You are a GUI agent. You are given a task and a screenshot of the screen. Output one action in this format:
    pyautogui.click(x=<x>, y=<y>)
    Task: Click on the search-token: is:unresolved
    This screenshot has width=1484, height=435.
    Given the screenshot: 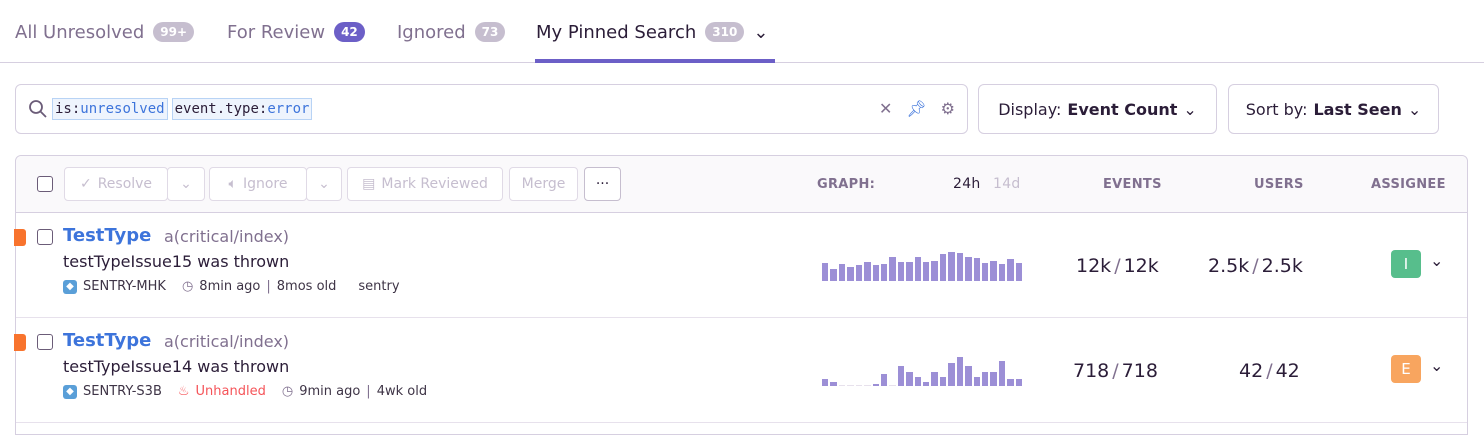 What is the action you would take?
    pyautogui.click(x=110, y=109)
    